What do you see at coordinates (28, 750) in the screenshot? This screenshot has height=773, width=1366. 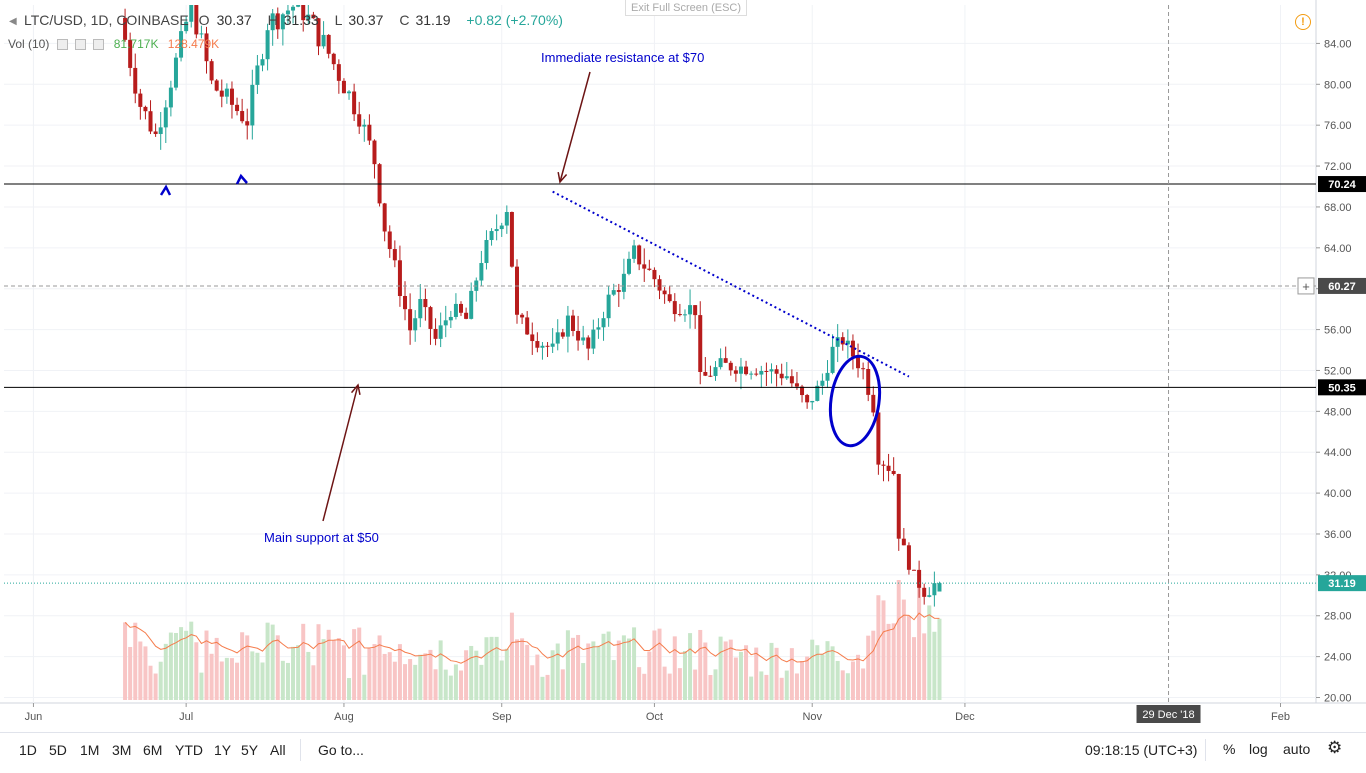 I see `range-1d-button: 1D` at bounding box center [28, 750].